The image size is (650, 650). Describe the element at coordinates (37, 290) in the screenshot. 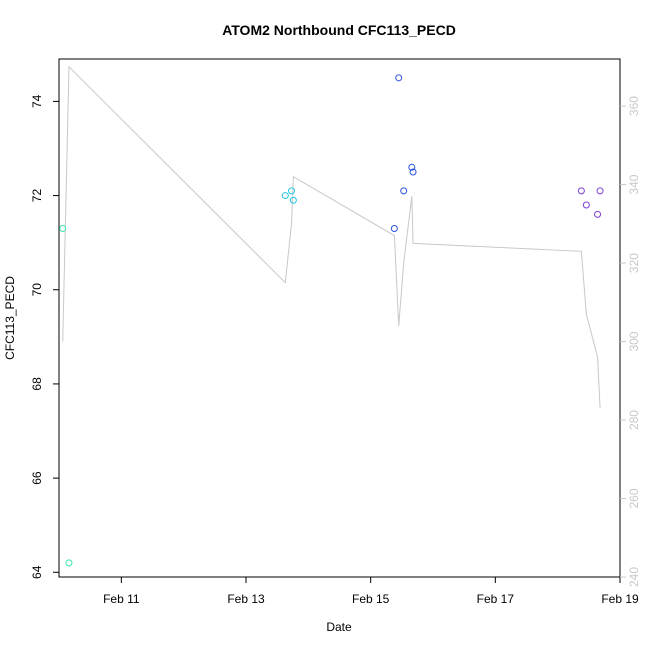

I see `y-tick-label: 70` at that location.